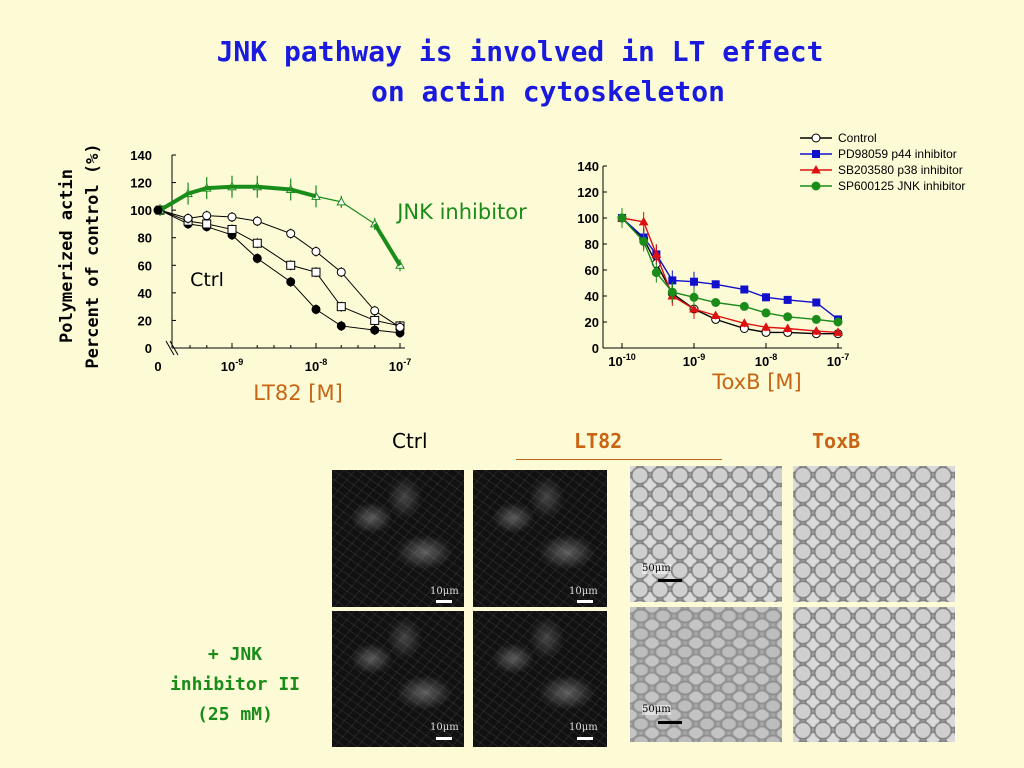  I want to click on chart1-y-tick-label: 0, so click(148, 348).